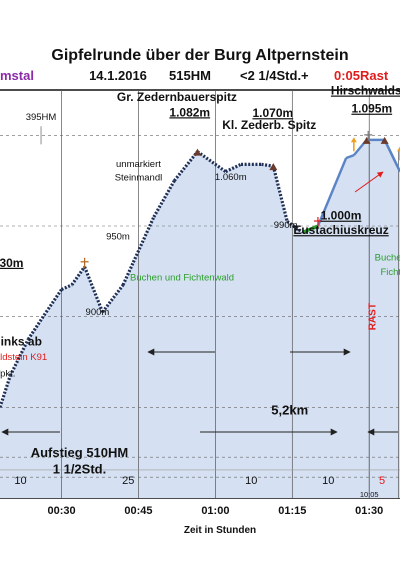 This screenshot has height=580, width=400. I want to click on subtitle-elevation-gain: 515HM, so click(190, 75).